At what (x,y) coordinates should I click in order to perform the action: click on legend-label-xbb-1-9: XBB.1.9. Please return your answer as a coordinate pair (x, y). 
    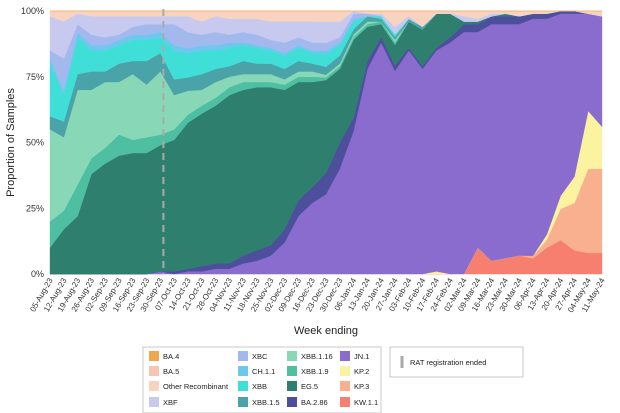
    Looking at the image, I should click on (315, 371).